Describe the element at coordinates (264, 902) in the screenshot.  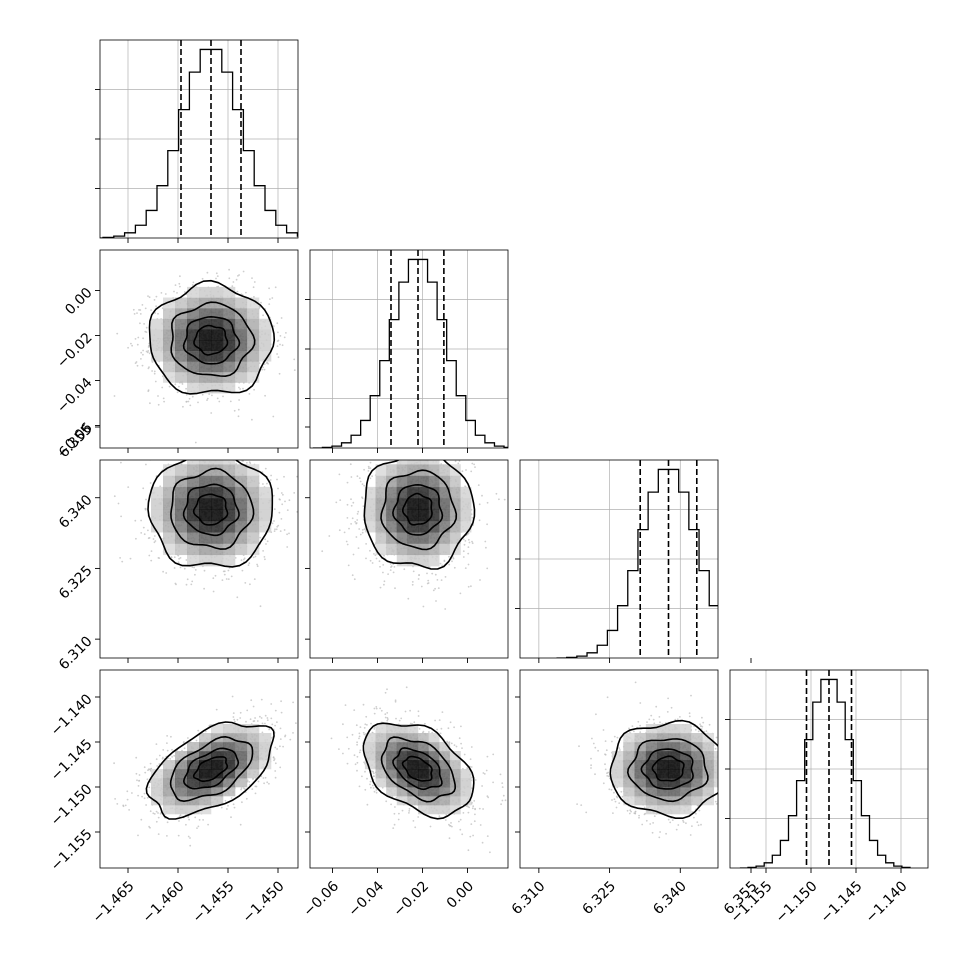
I see `x-tick-label-0-3: −1.450` at that location.